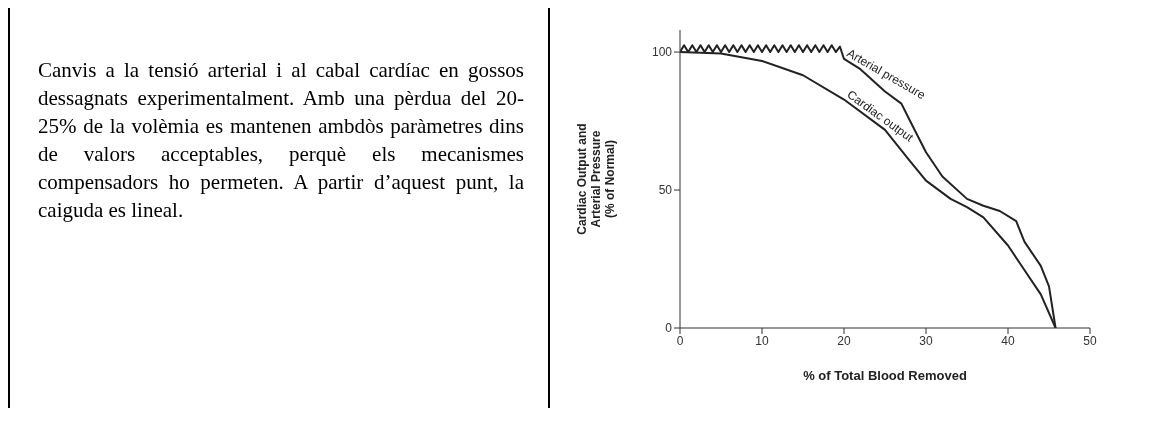 The height and width of the screenshot is (421, 1152). What do you see at coordinates (662, 52) in the screenshot?
I see `y-tick-label: 100` at bounding box center [662, 52].